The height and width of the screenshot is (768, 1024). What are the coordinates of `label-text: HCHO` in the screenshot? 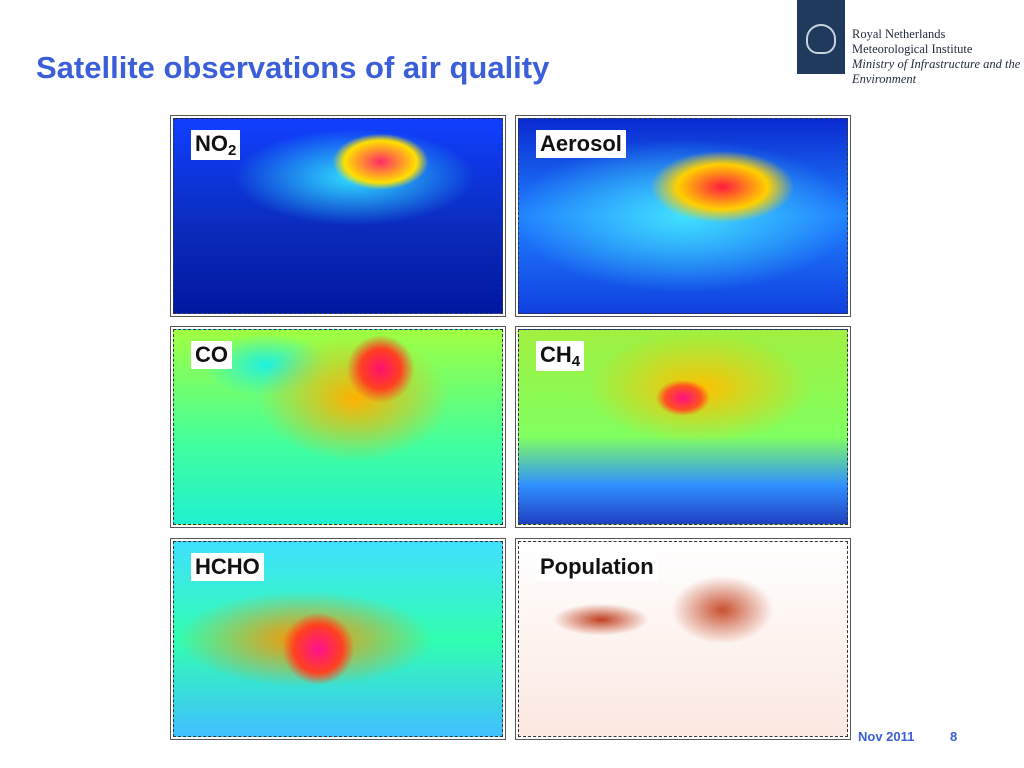 It's located at (227, 566).